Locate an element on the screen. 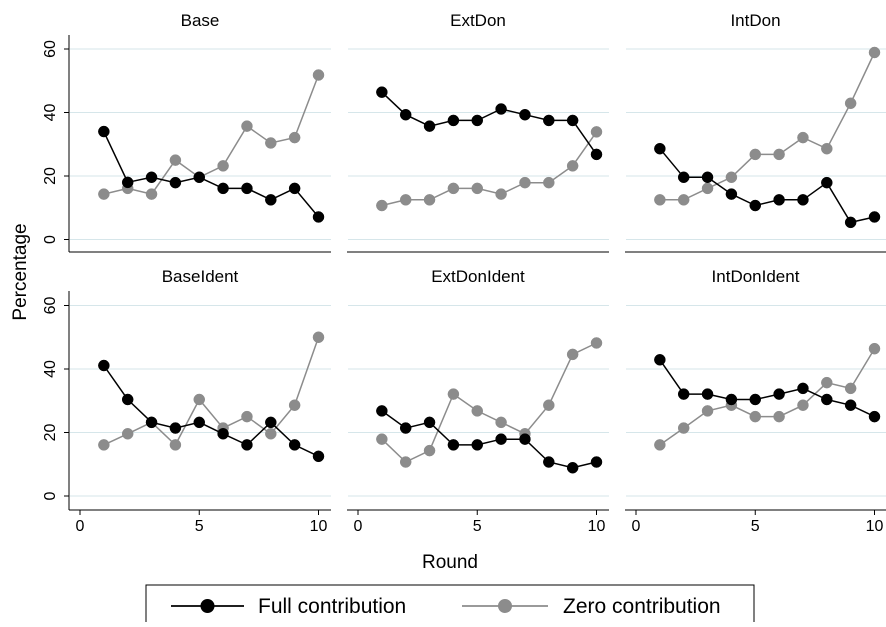 The width and height of the screenshot is (886, 627). panel-title: Base is located at coordinates (200, 20).